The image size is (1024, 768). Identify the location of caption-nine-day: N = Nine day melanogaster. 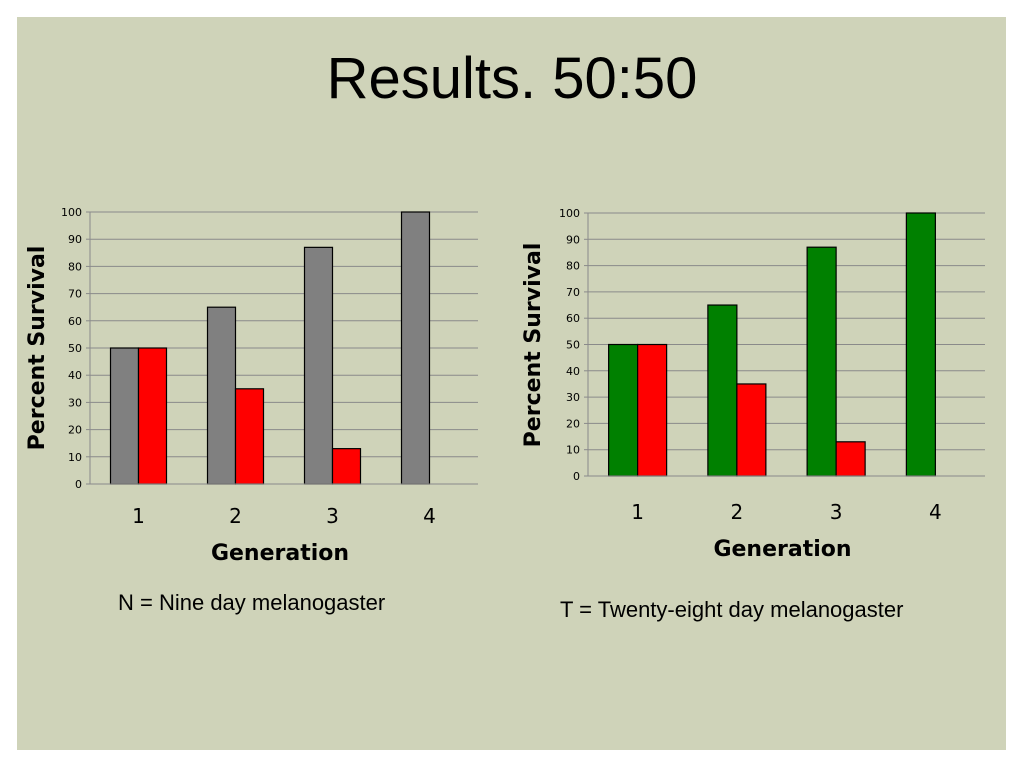
(252, 602).